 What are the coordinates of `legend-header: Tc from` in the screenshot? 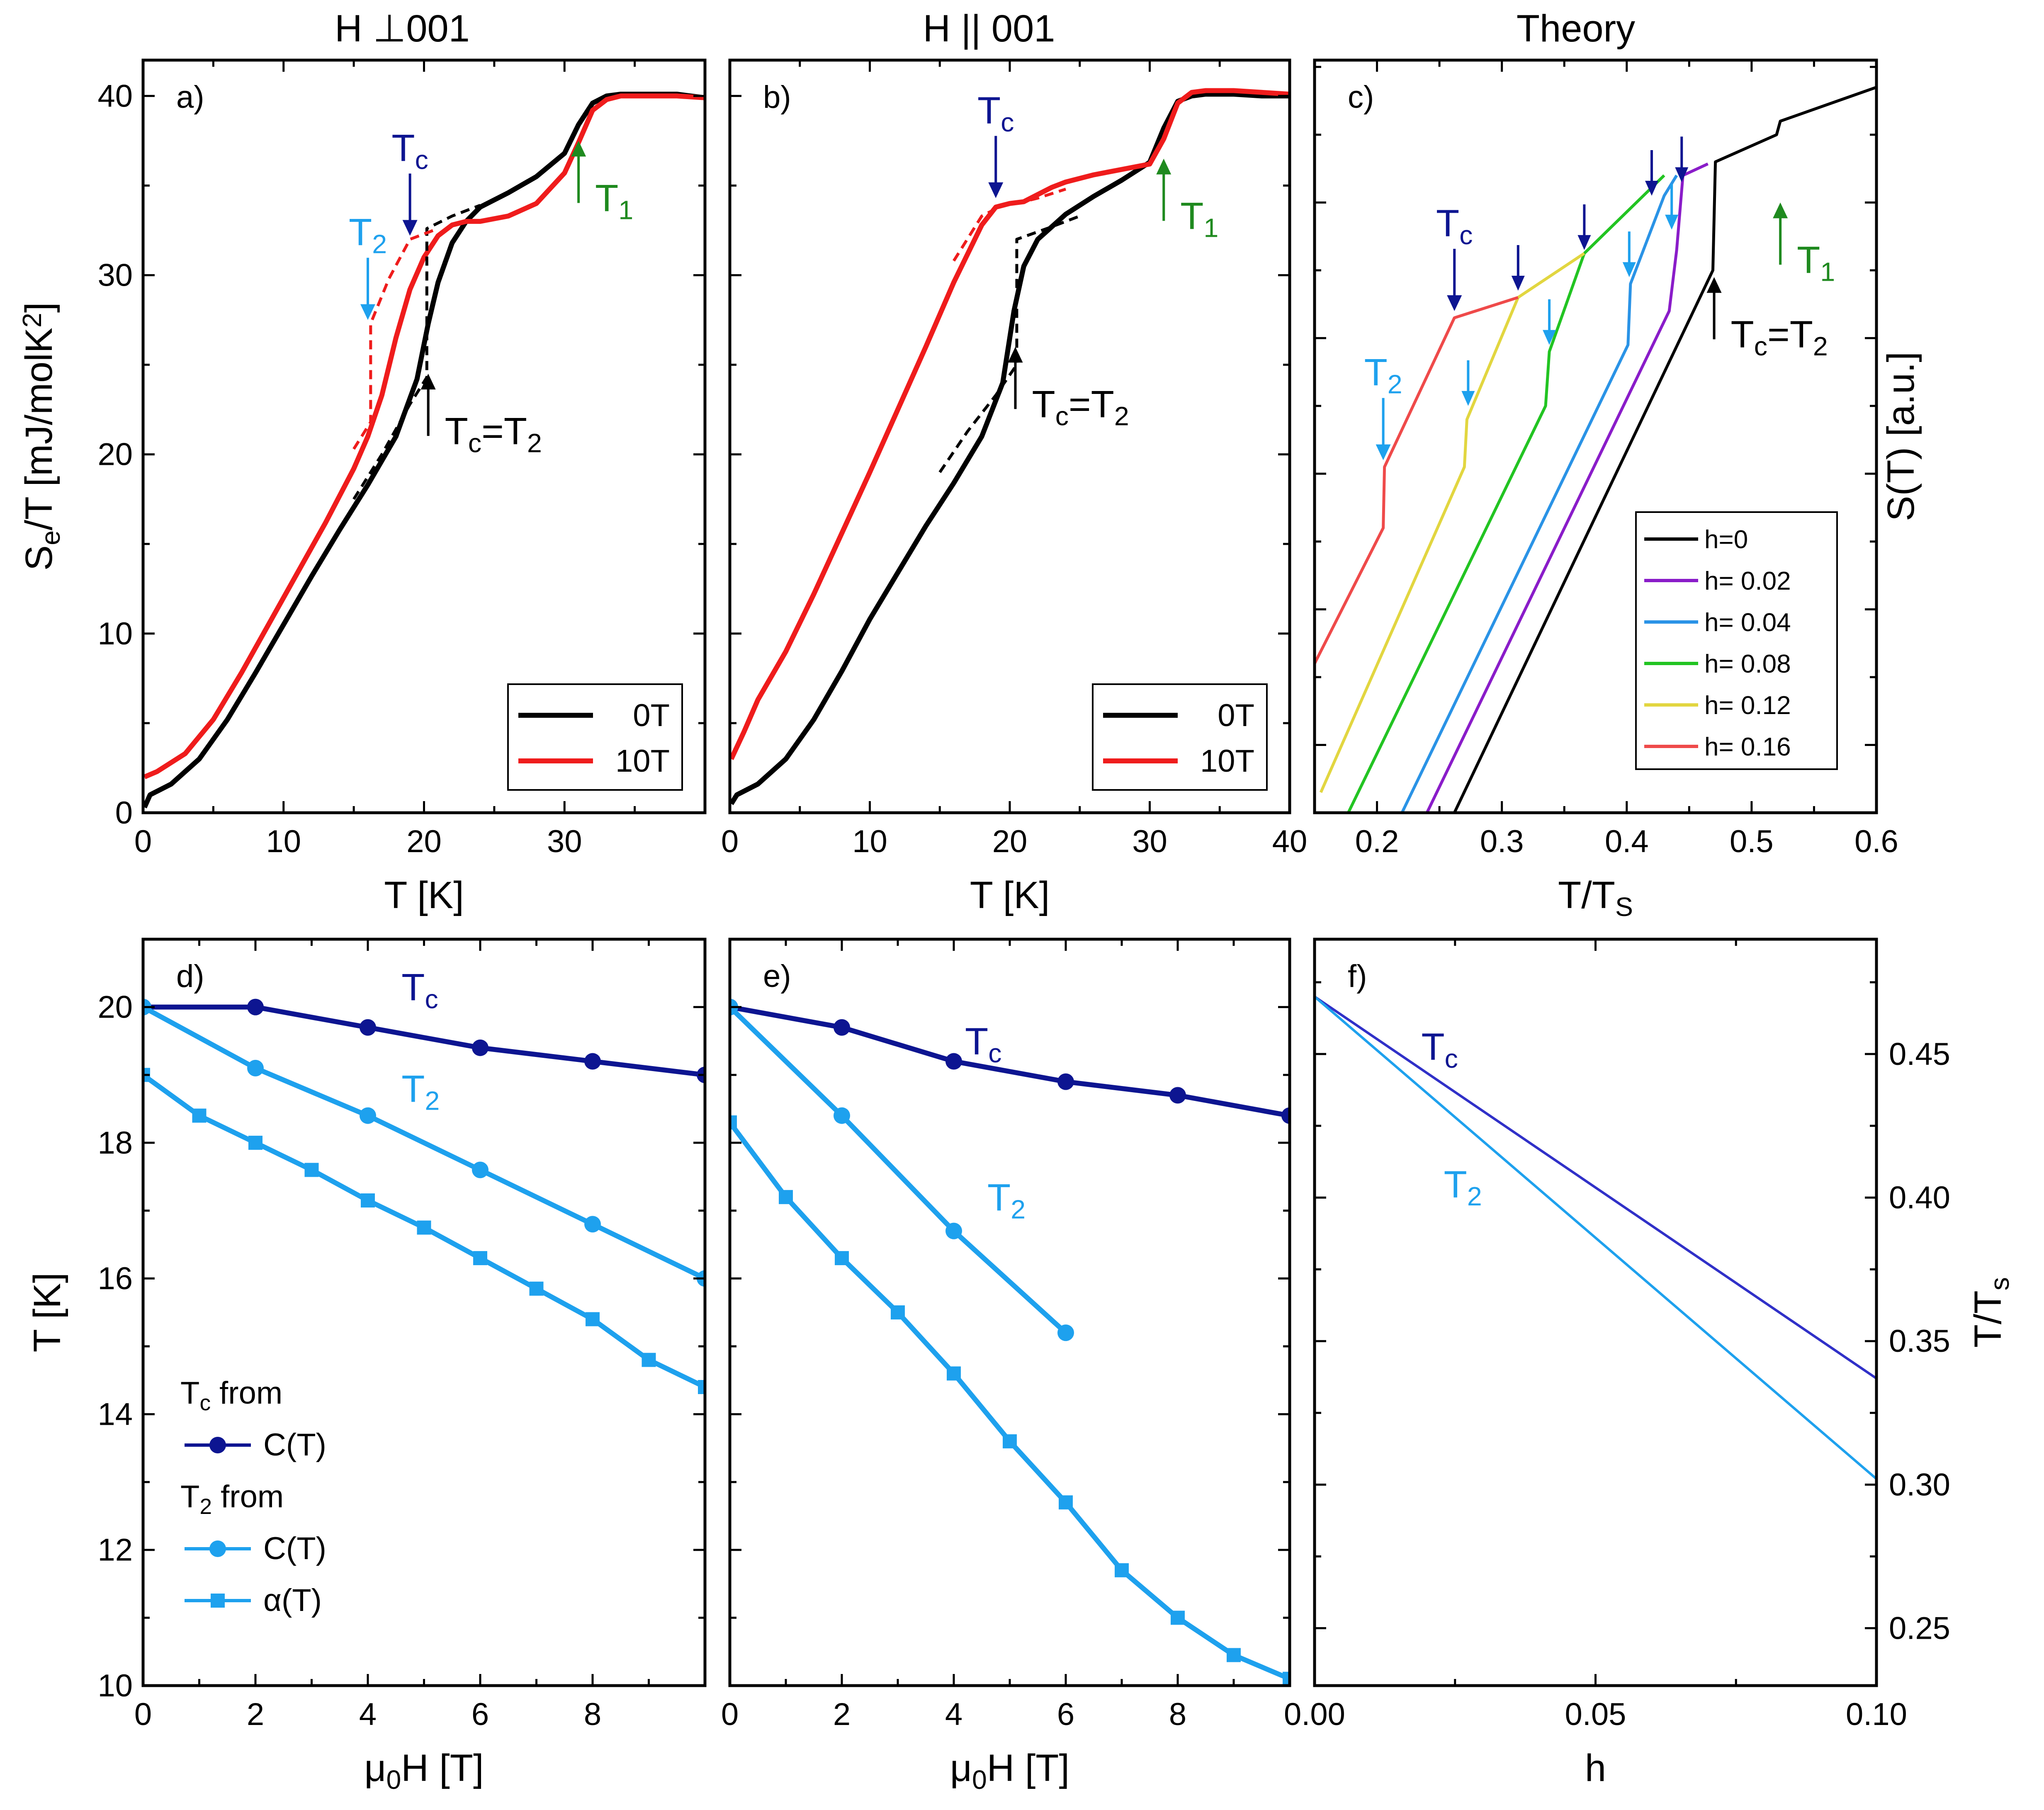 It's located at (231, 1395).